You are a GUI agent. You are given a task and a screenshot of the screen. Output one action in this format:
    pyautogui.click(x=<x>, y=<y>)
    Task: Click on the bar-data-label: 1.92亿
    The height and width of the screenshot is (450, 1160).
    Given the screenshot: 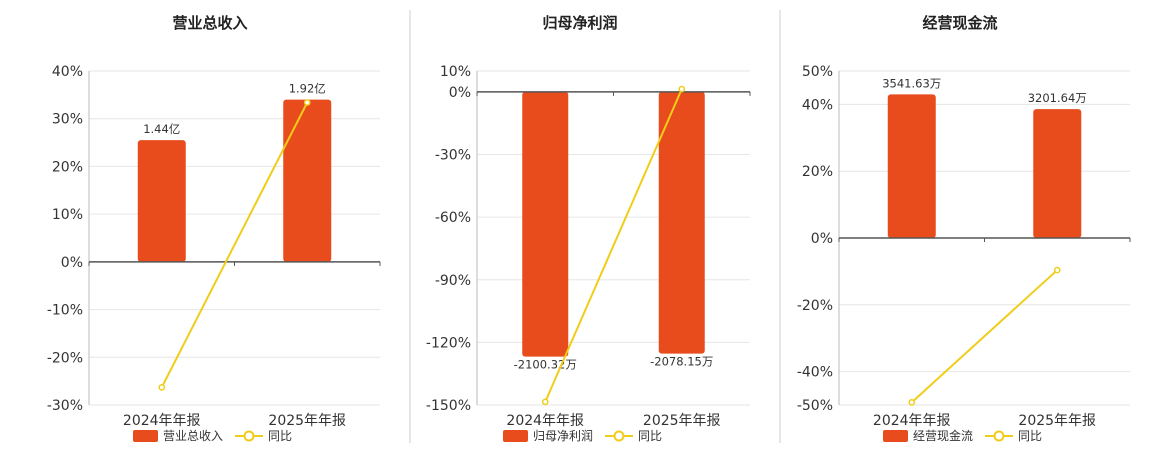 What is the action you would take?
    pyautogui.click(x=307, y=89)
    